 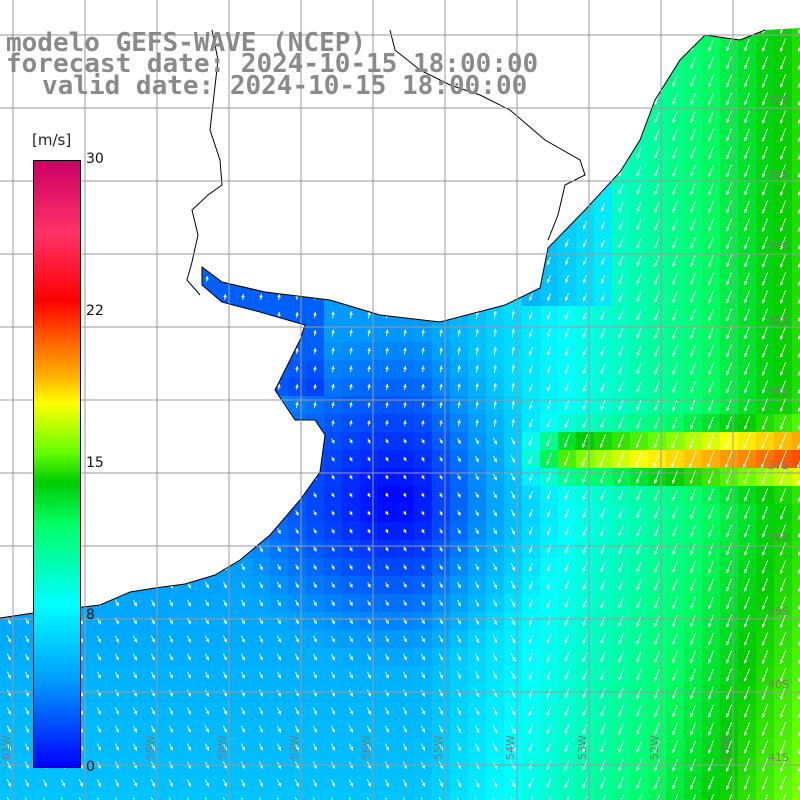 I want to click on longitude-label: 52W, so click(x=654, y=747).